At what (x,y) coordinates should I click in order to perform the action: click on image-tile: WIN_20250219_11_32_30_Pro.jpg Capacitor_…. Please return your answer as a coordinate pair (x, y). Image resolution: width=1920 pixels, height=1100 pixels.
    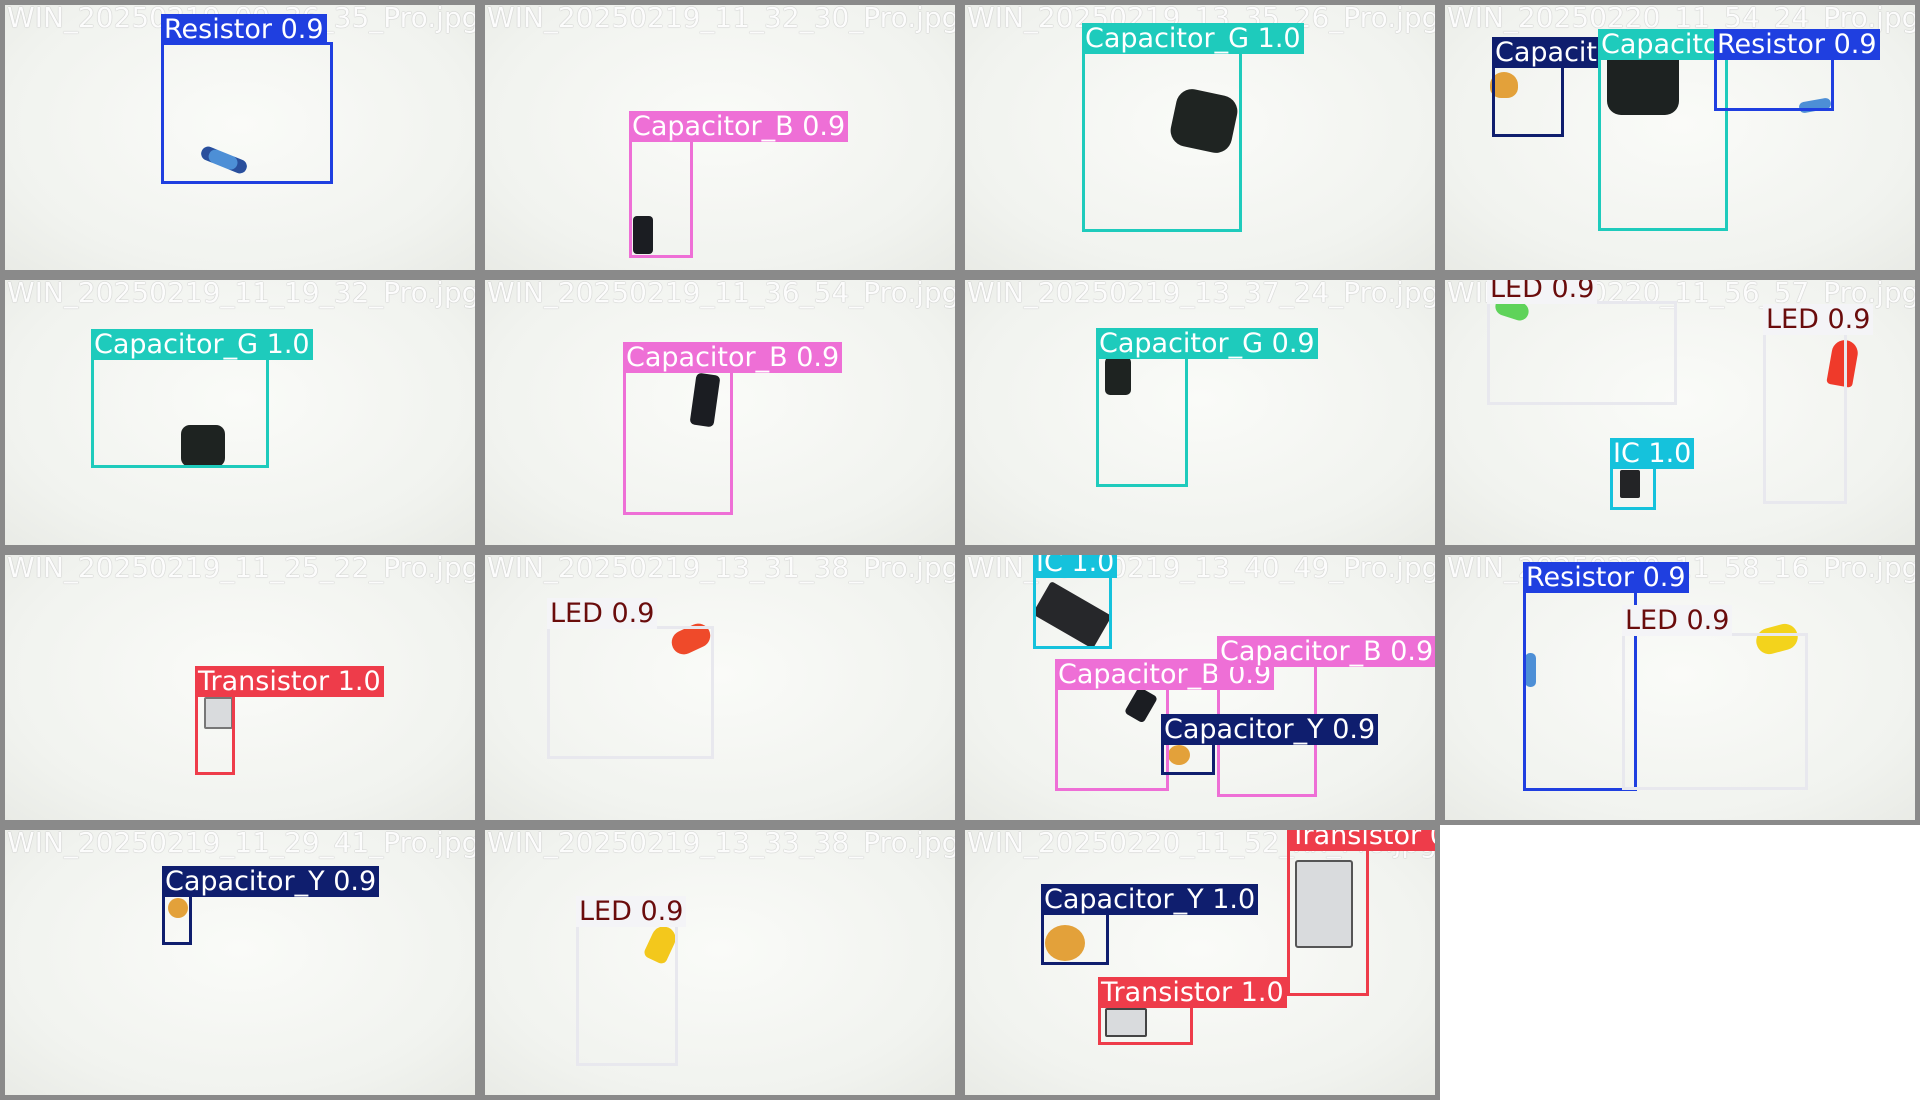
    Looking at the image, I should click on (720, 137).